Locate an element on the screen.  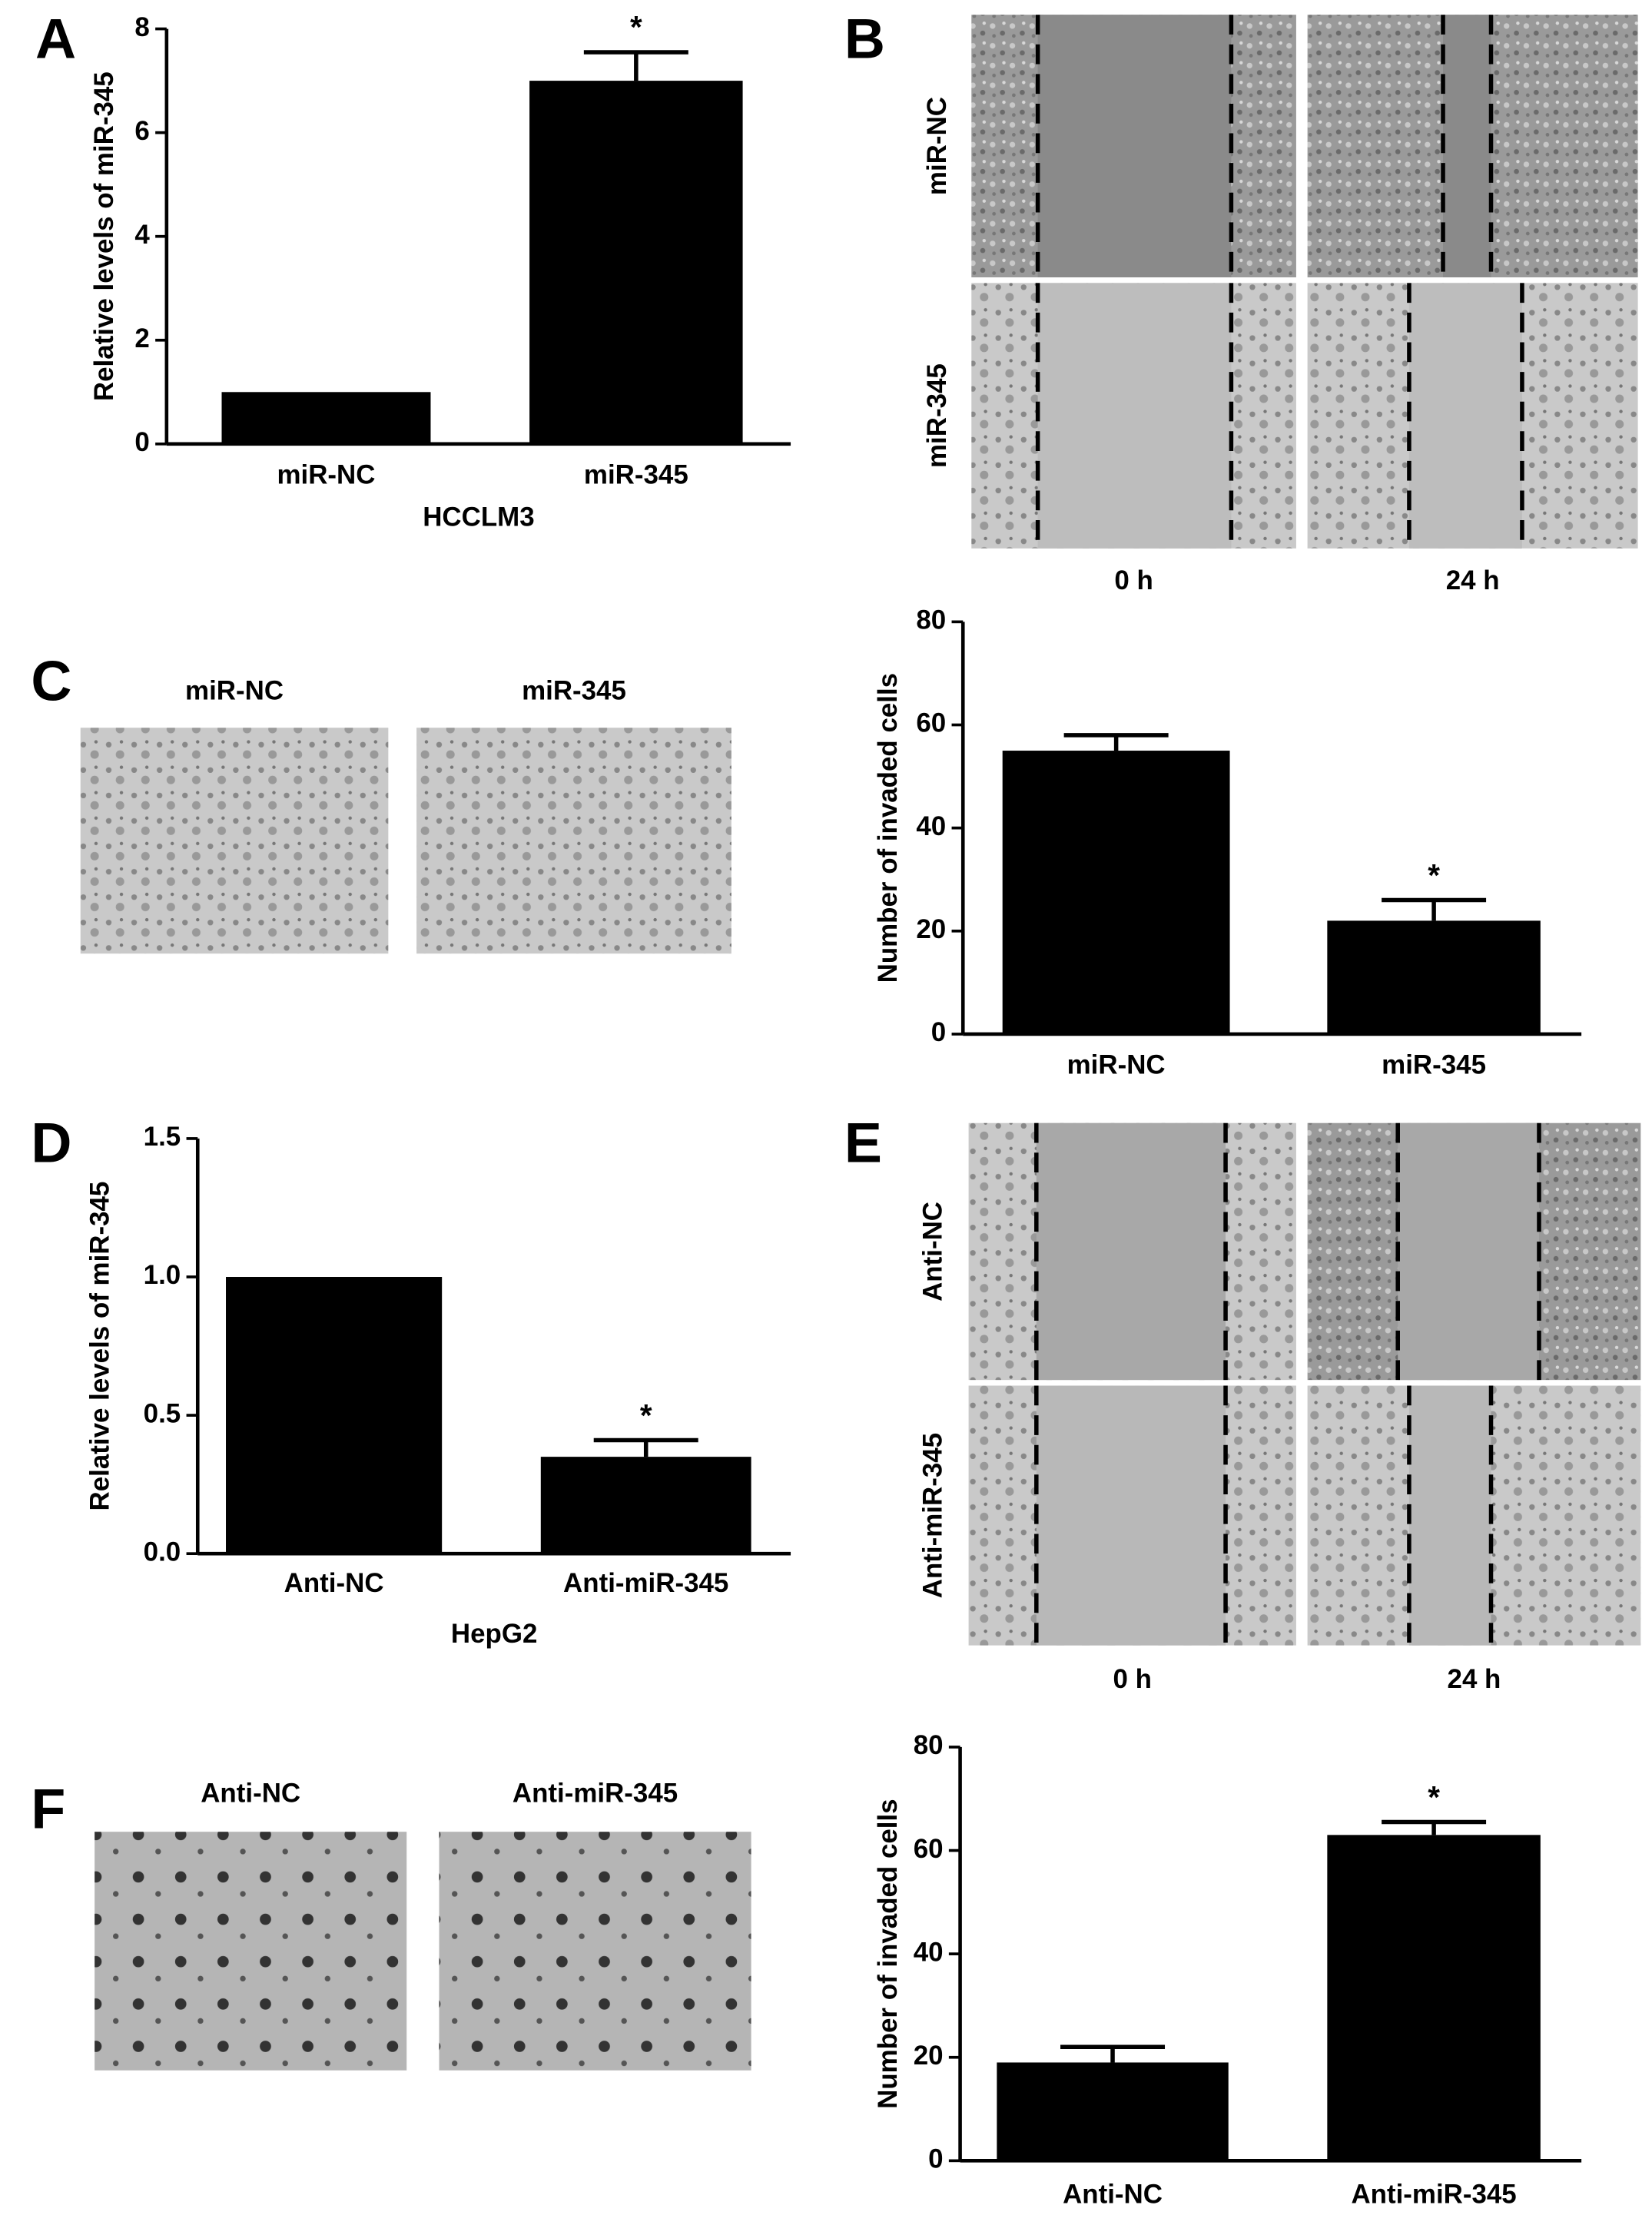
row-label: miR-345 is located at coordinates (937, 415).